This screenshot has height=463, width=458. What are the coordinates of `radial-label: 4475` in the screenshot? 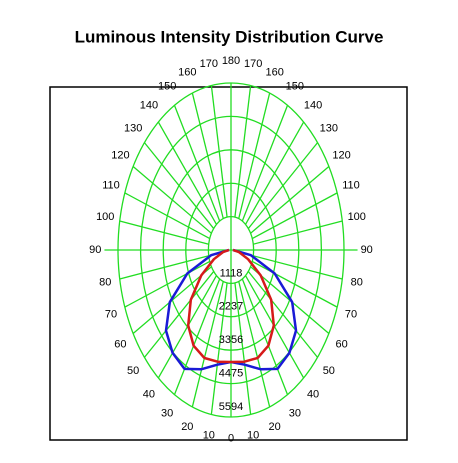 It's located at (231, 374).